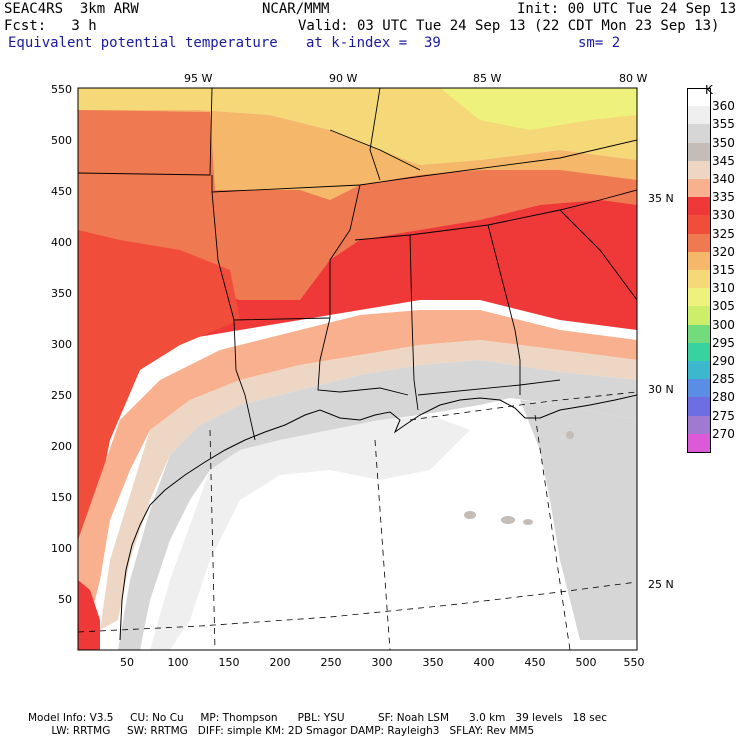  I want to click on lat-line-25n, so click(357, 607).